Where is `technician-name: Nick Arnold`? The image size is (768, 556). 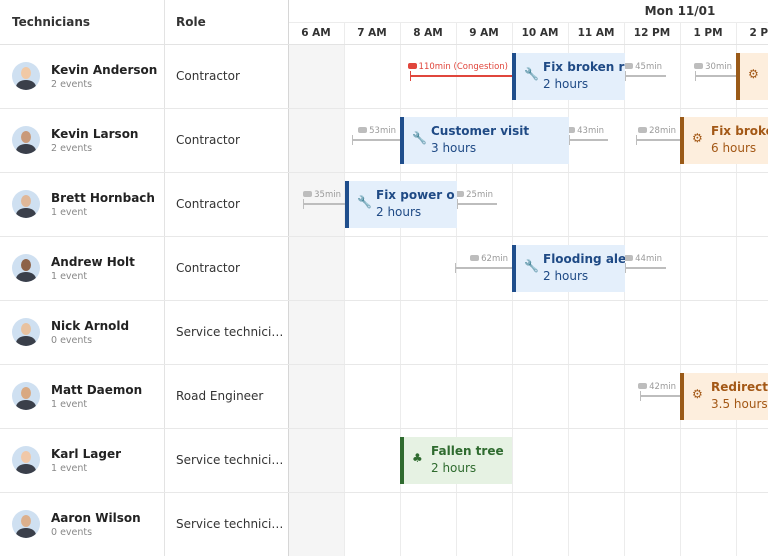 technician-name: Nick Arnold is located at coordinates (90, 326).